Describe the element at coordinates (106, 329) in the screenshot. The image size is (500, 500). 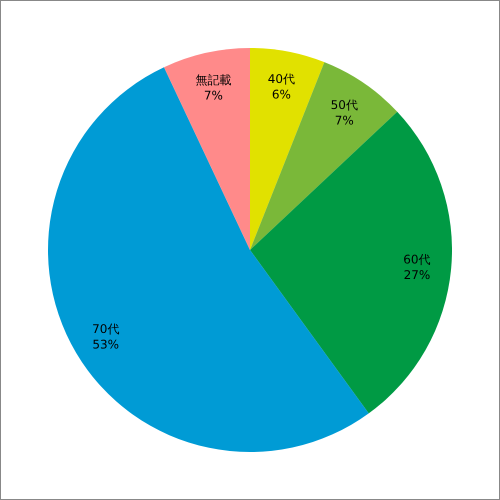
I see `slice-label: 70代` at that location.